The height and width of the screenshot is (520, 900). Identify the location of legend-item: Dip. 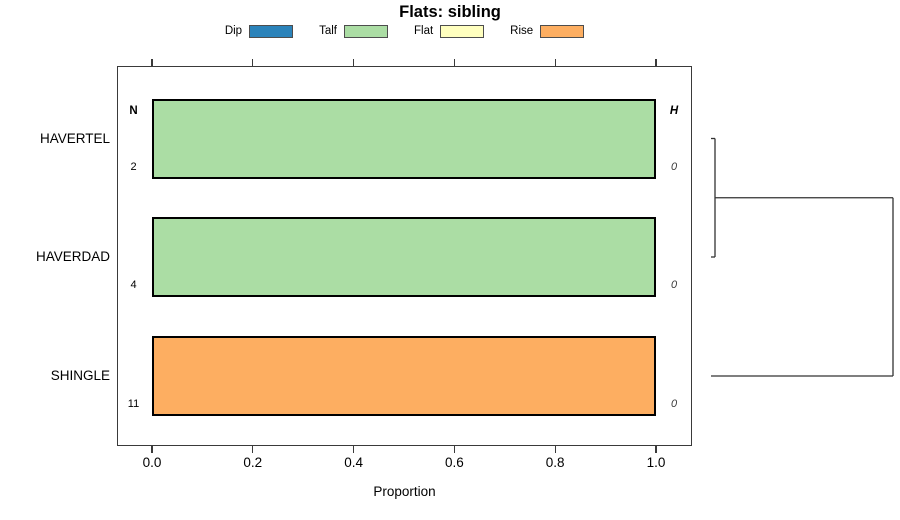
(259, 31).